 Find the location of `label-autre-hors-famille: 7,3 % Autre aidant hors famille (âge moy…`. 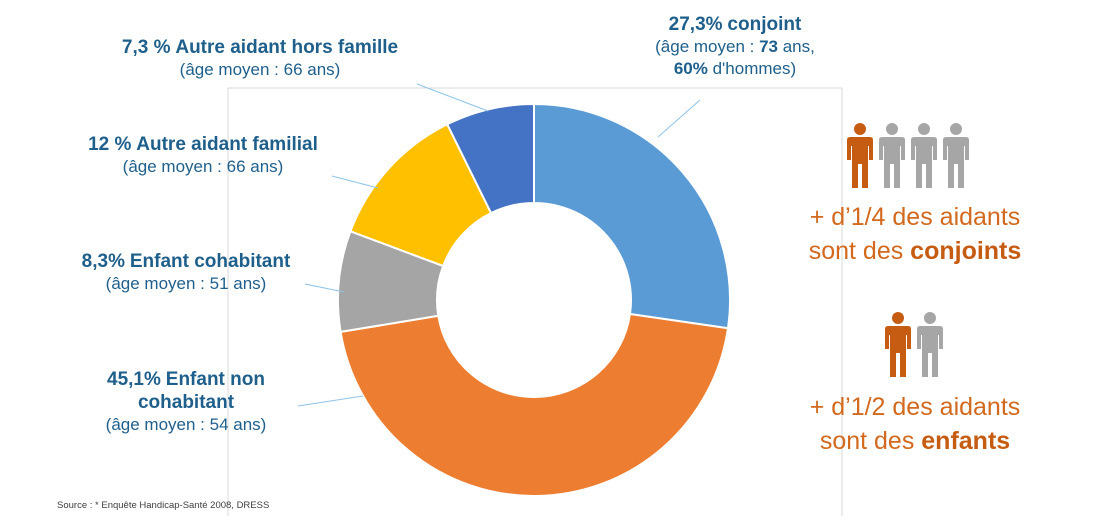

label-autre-hors-famille: 7,3 % Autre aidant hors famille (âge moy… is located at coordinates (260, 58).